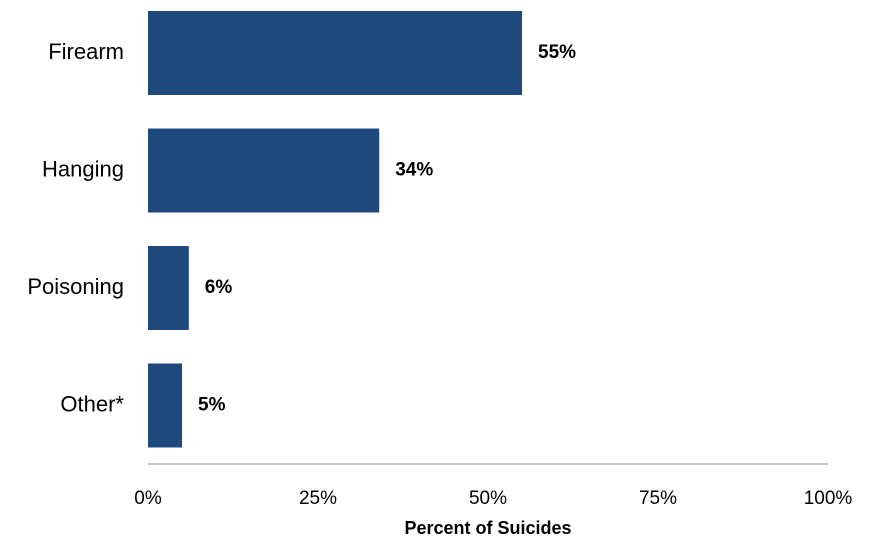 The height and width of the screenshot is (542, 874). What do you see at coordinates (92, 403) in the screenshot?
I see `category-label: Other*` at bounding box center [92, 403].